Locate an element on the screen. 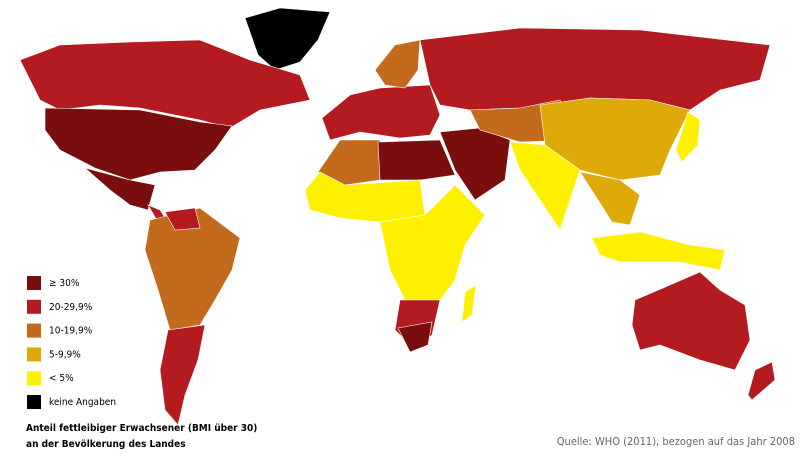  scandinavia is located at coordinates (397, 64).